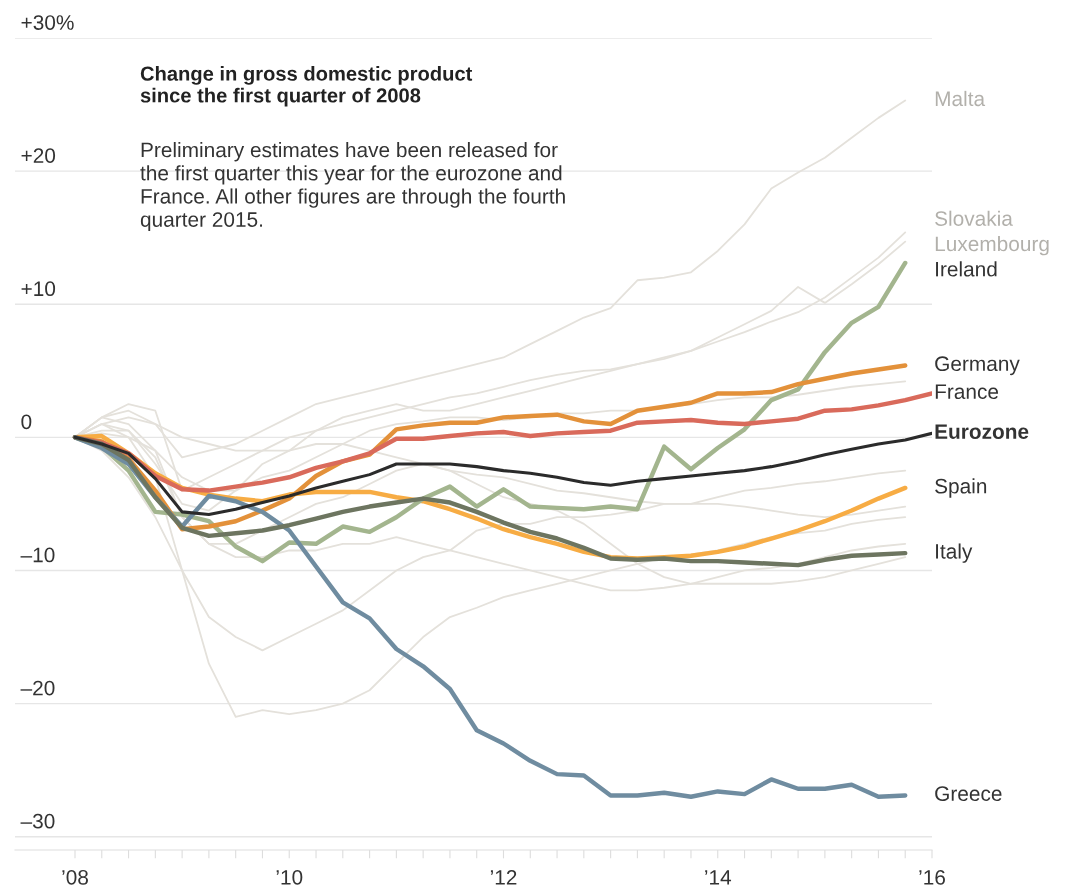 This screenshot has width=1091, height=894. I want to click on y-tick-label: +10, so click(38, 289).